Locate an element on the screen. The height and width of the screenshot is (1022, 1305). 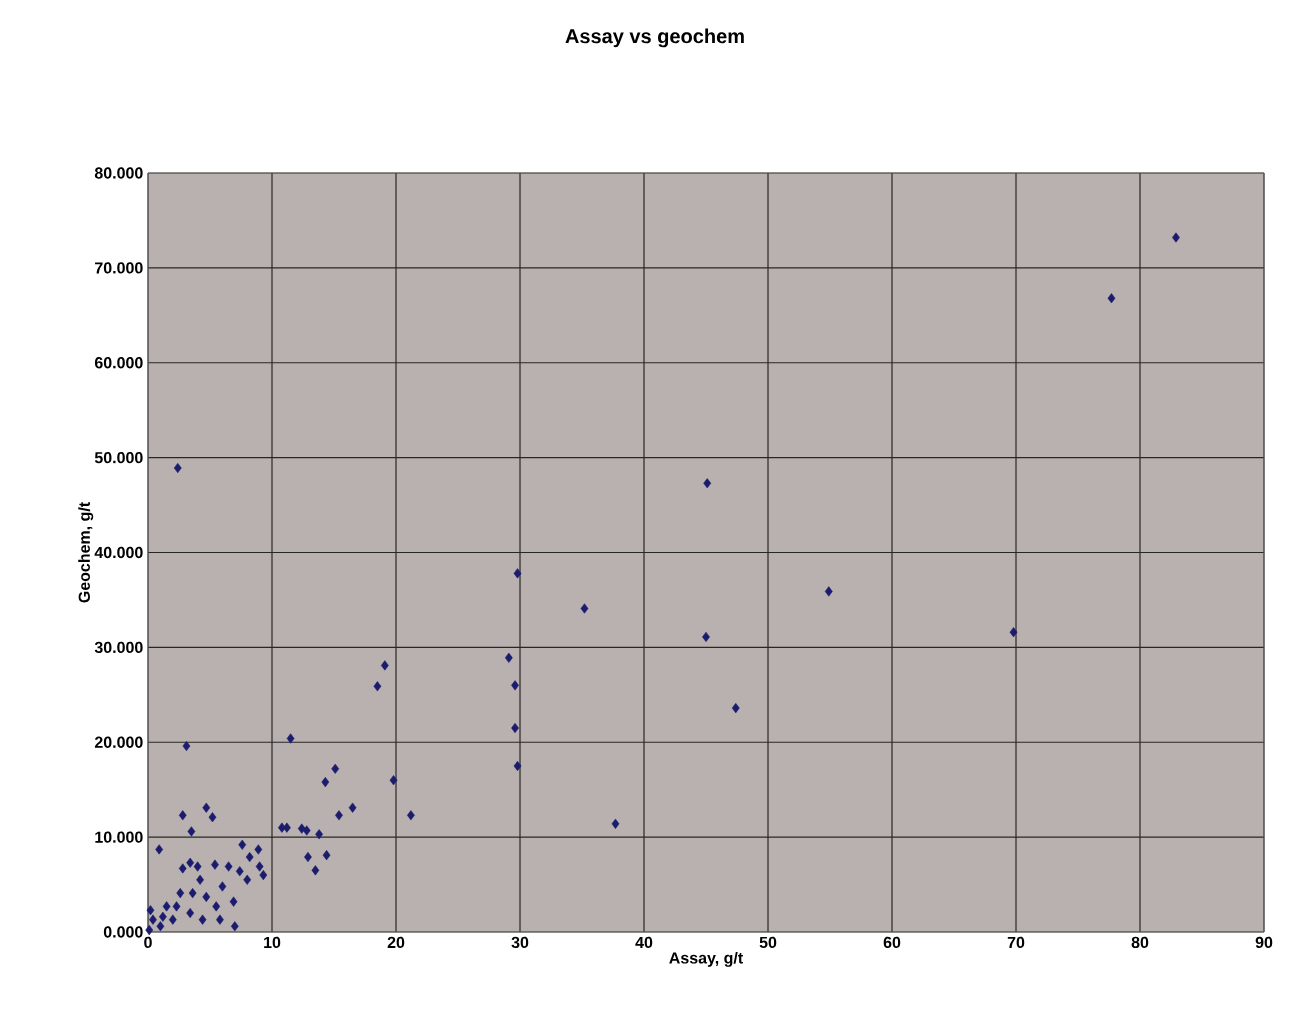
y-tick-label: 70.000 is located at coordinates (119, 268).